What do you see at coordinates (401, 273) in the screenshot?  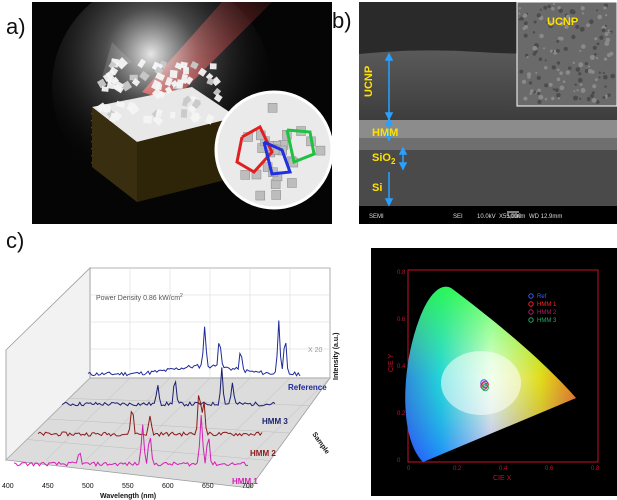 I see `cie-y-tick: 0.8` at bounding box center [401, 273].